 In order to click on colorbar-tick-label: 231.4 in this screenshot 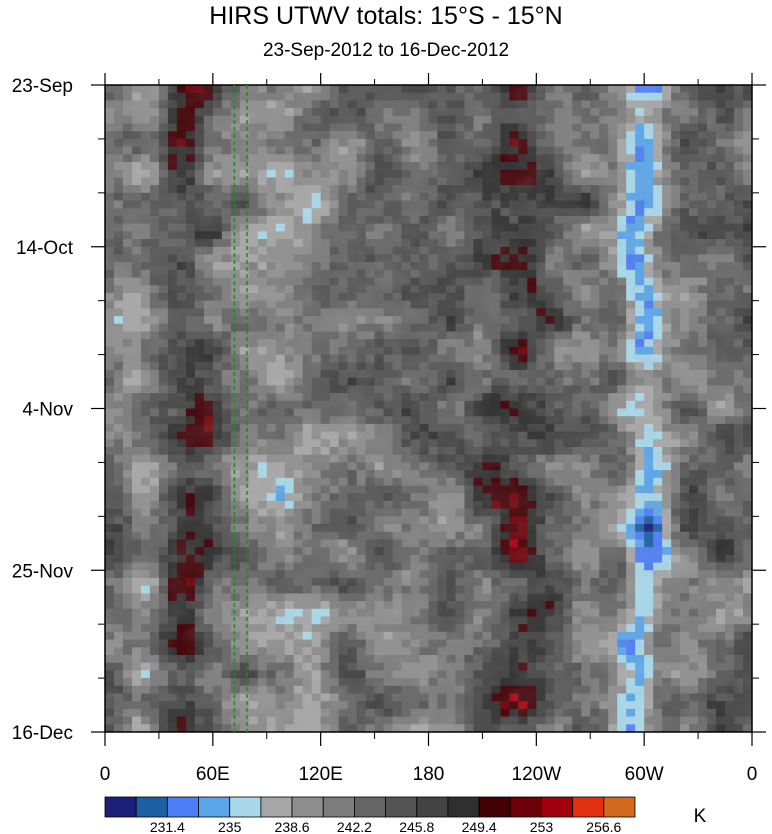, I will do `click(167, 826)`.